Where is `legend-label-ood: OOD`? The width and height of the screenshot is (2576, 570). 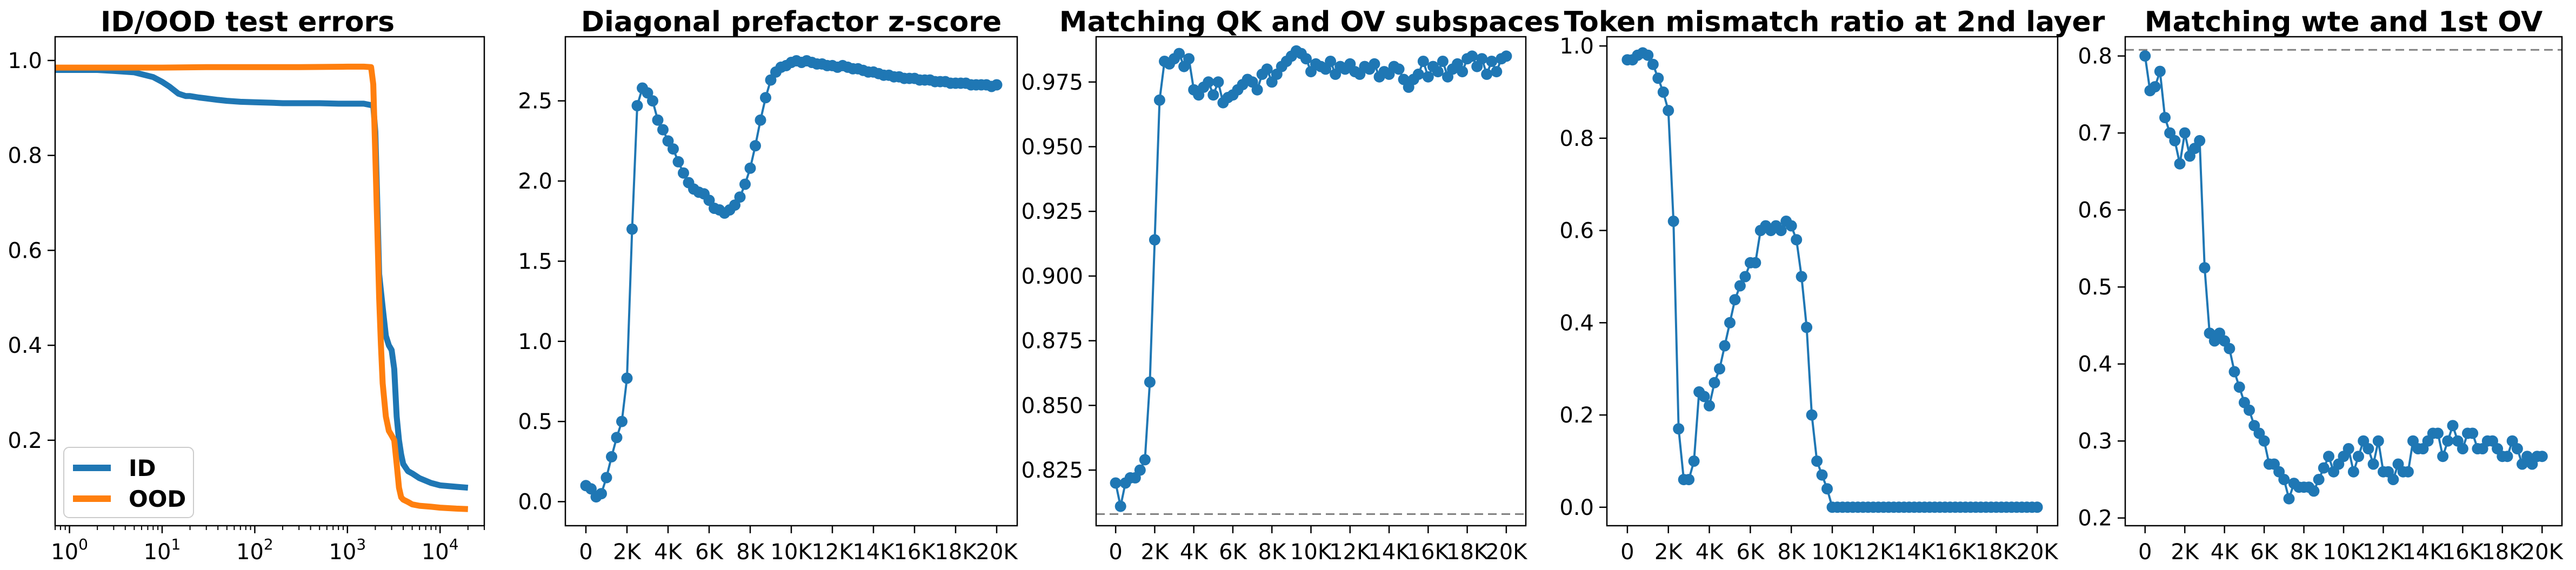
legend-label-ood: OOD is located at coordinates (157, 499).